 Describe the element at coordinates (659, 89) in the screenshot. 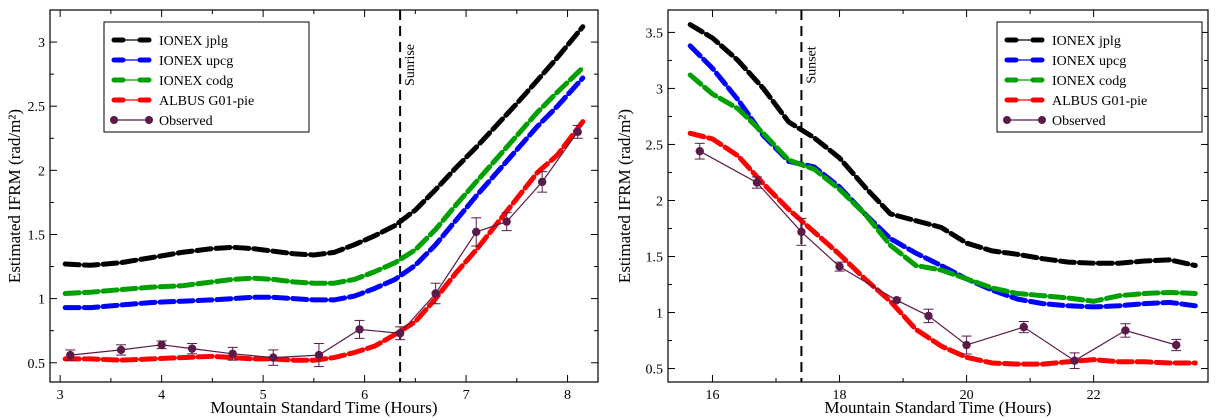

I see `chart1-y-tick-label: 3` at that location.